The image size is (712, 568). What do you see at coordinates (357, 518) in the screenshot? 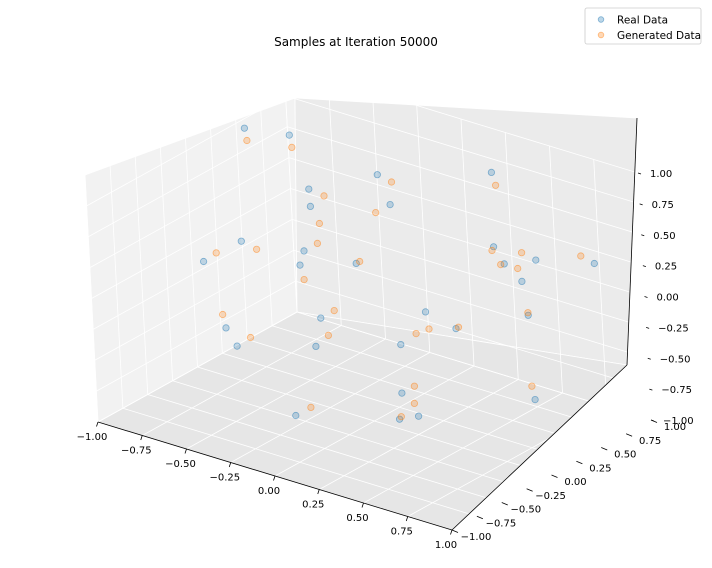
I see `x-tick-label-6: 0.50` at bounding box center [357, 518].